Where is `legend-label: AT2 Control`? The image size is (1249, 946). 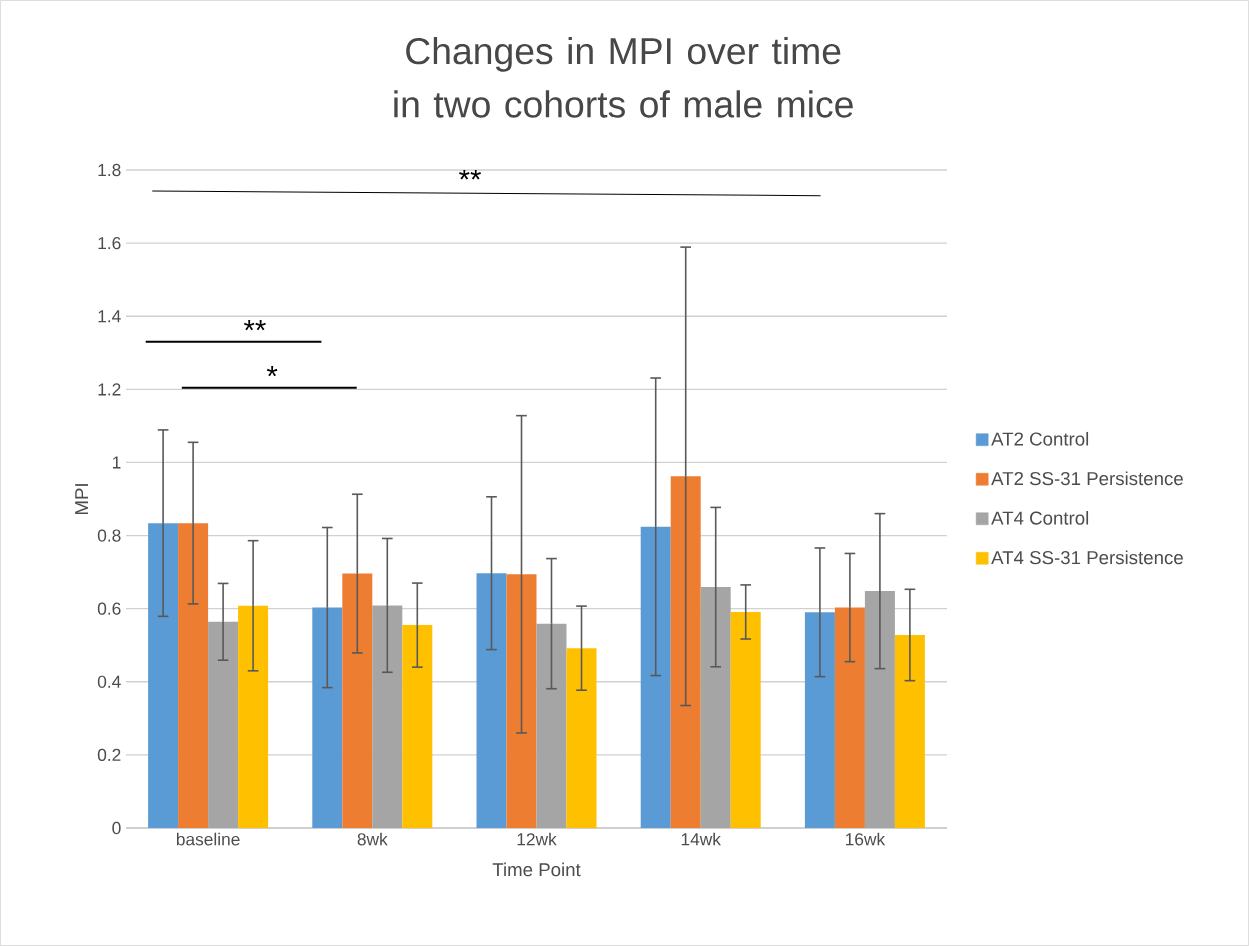 legend-label: AT2 Control is located at coordinates (1040, 438).